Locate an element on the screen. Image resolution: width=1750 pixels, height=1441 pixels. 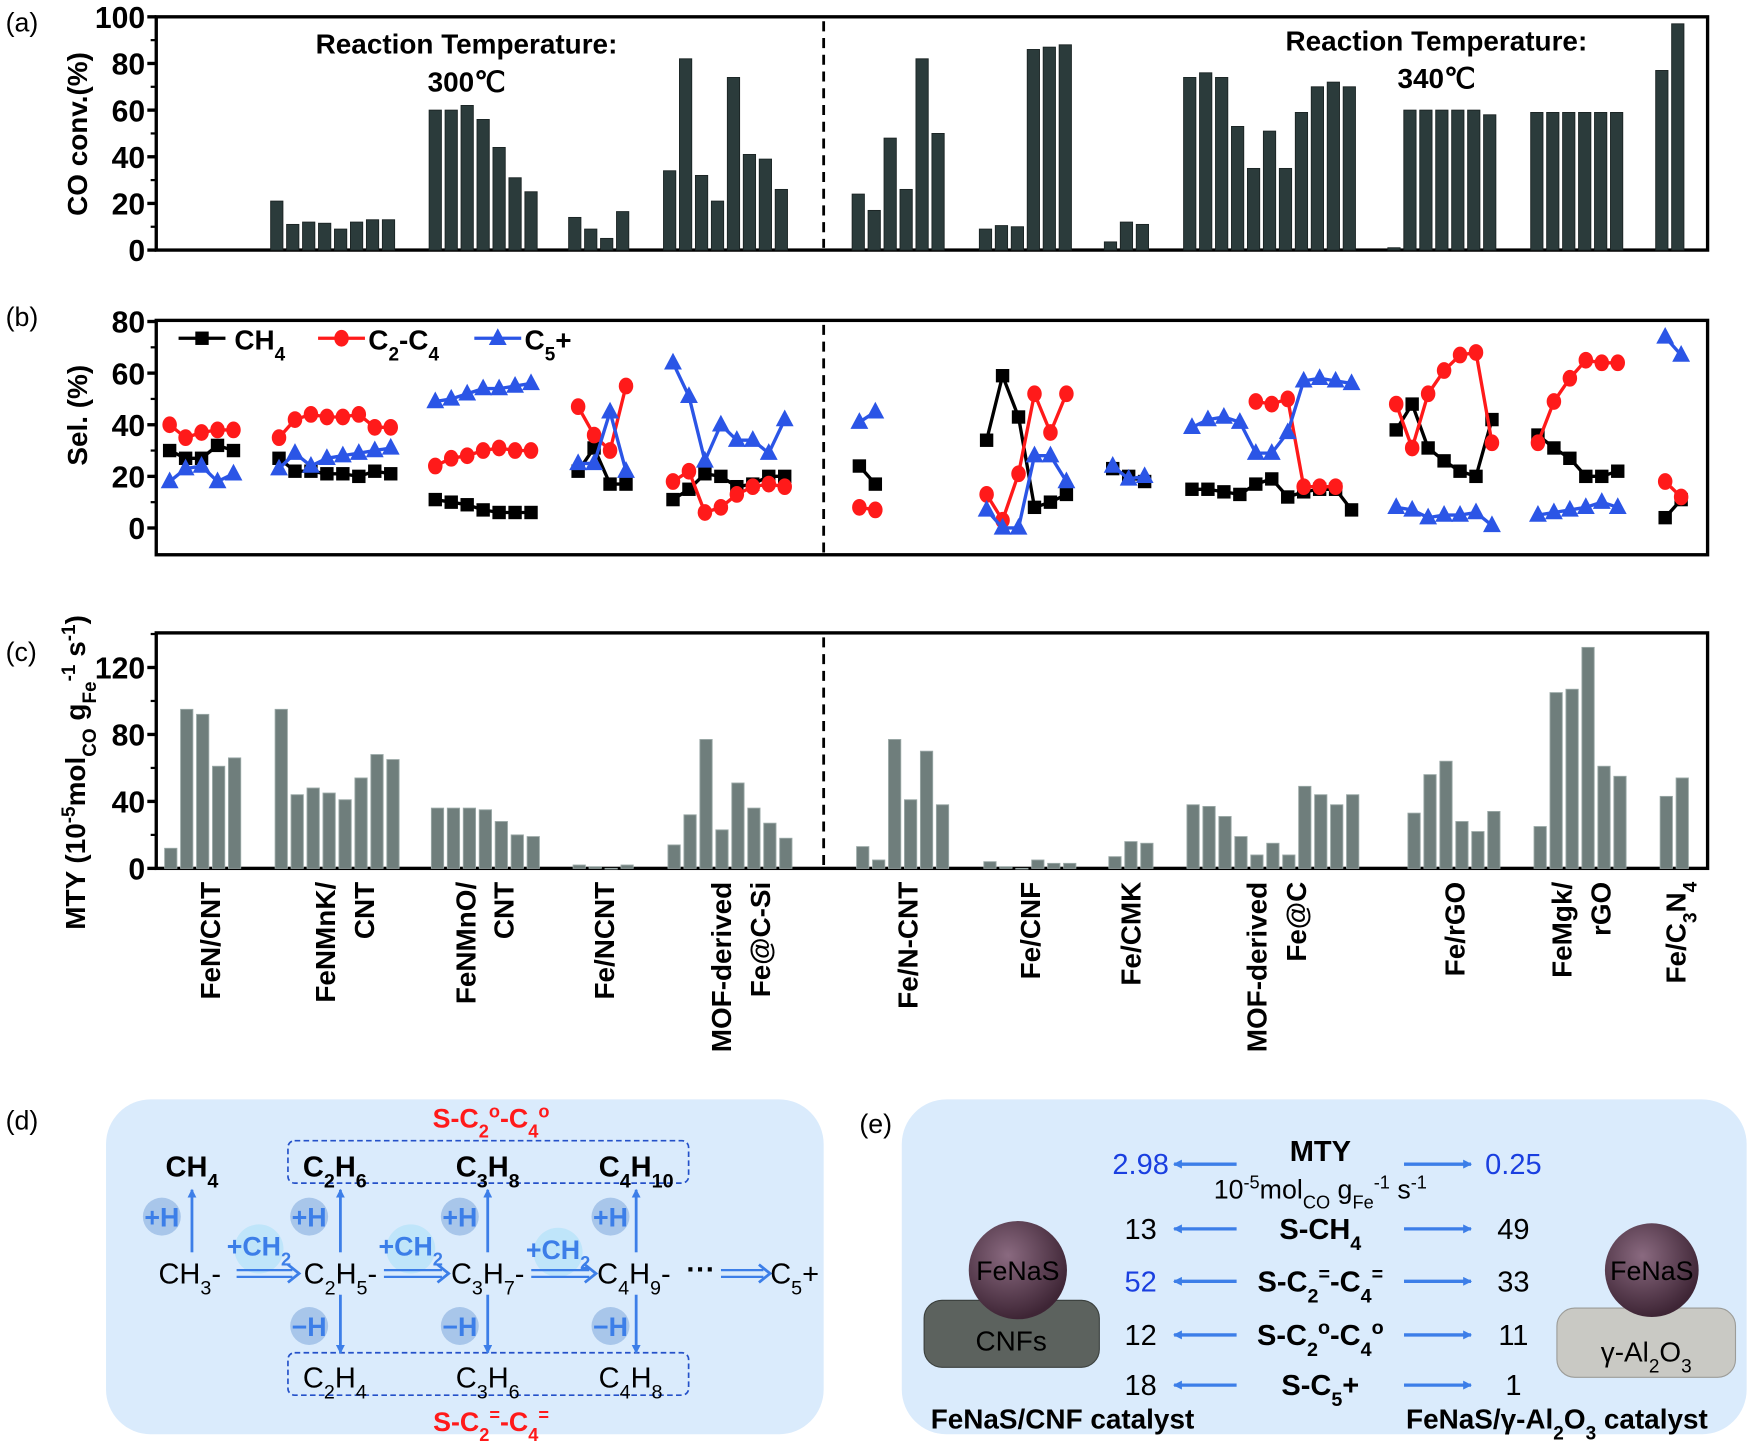
text-segment: 7 is located at coordinates (509, 1289).